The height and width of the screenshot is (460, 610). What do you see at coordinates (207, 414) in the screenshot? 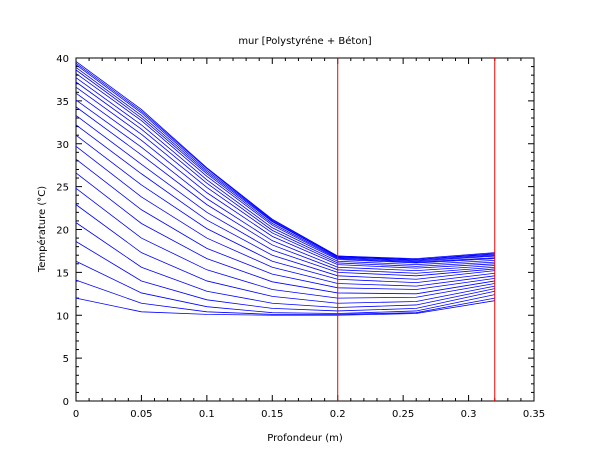
I see `x-tick-label: 0.1` at bounding box center [207, 414].